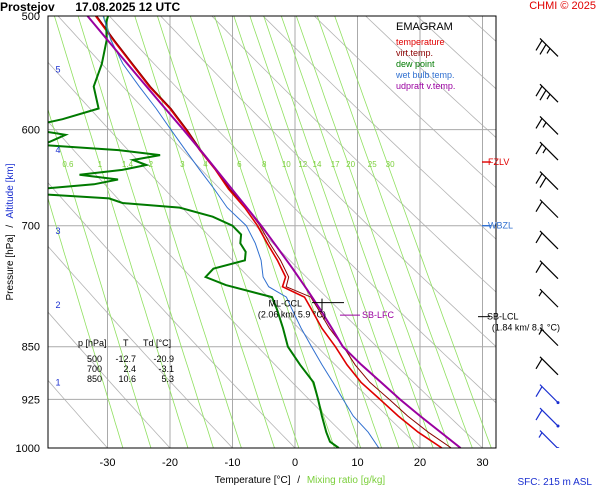 The image size is (600, 500). Describe the element at coordinates (302, 164) in the screenshot. I see `mixing-ratio-label: 12` at that location.